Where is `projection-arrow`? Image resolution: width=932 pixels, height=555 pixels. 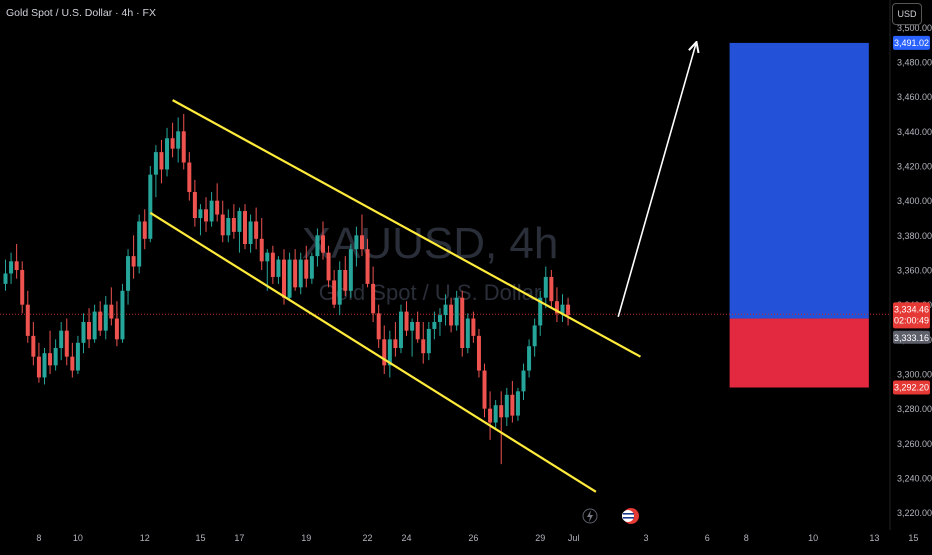 projection-arrow is located at coordinates (656, 180).